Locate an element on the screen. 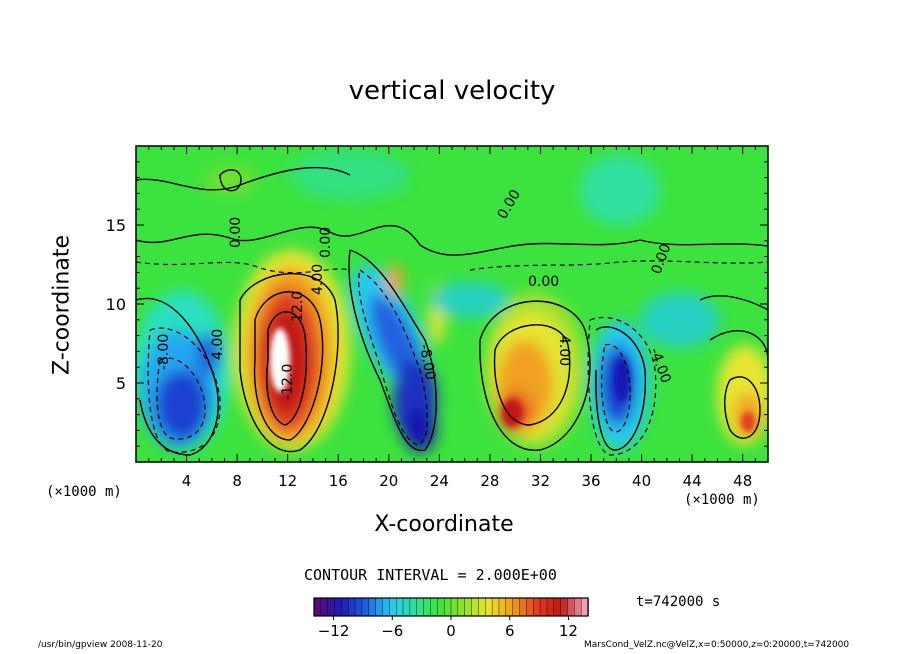 This screenshot has height=654, width=904. colorbar: −12 −6 0 6 12 is located at coordinates (451, 618).